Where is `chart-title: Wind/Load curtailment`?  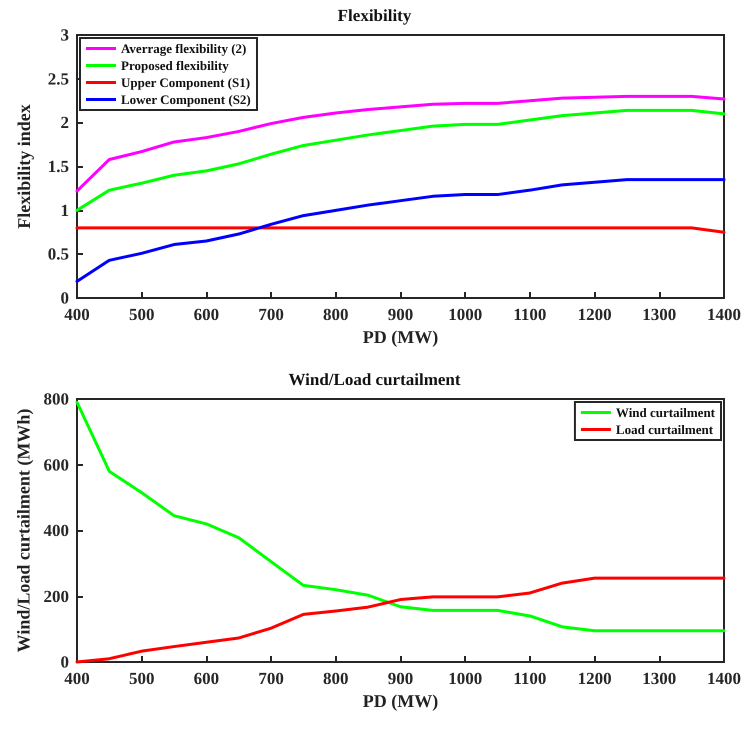 chart-title: Wind/Load curtailment is located at coordinates (374, 379).